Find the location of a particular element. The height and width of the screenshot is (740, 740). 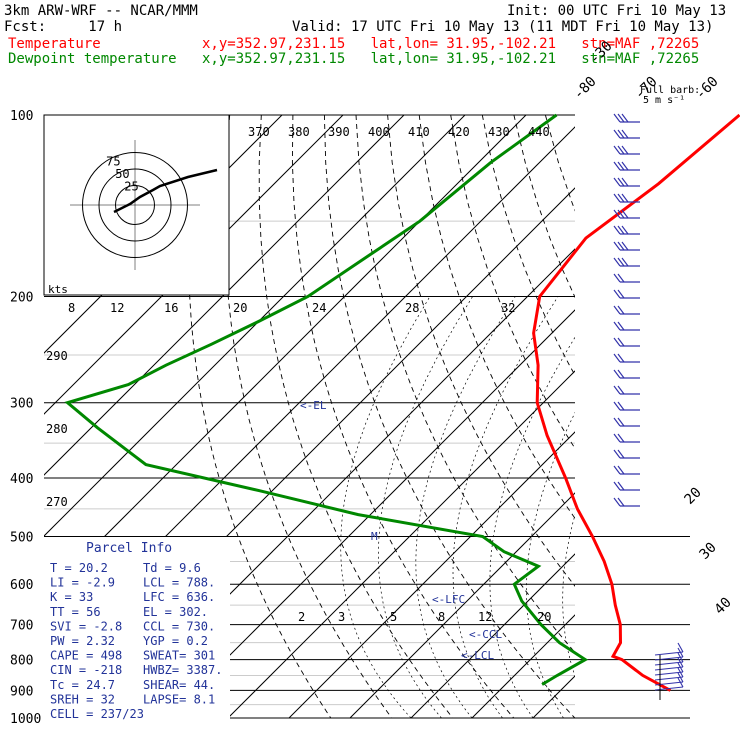

parcel-info-left: SVI = -2.8 is located at coordinates (86, 626).